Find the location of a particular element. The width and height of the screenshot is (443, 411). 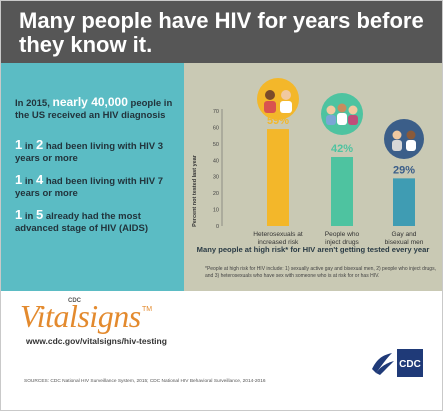

y-tick-label: 0 is located at coordinates (217, 227).